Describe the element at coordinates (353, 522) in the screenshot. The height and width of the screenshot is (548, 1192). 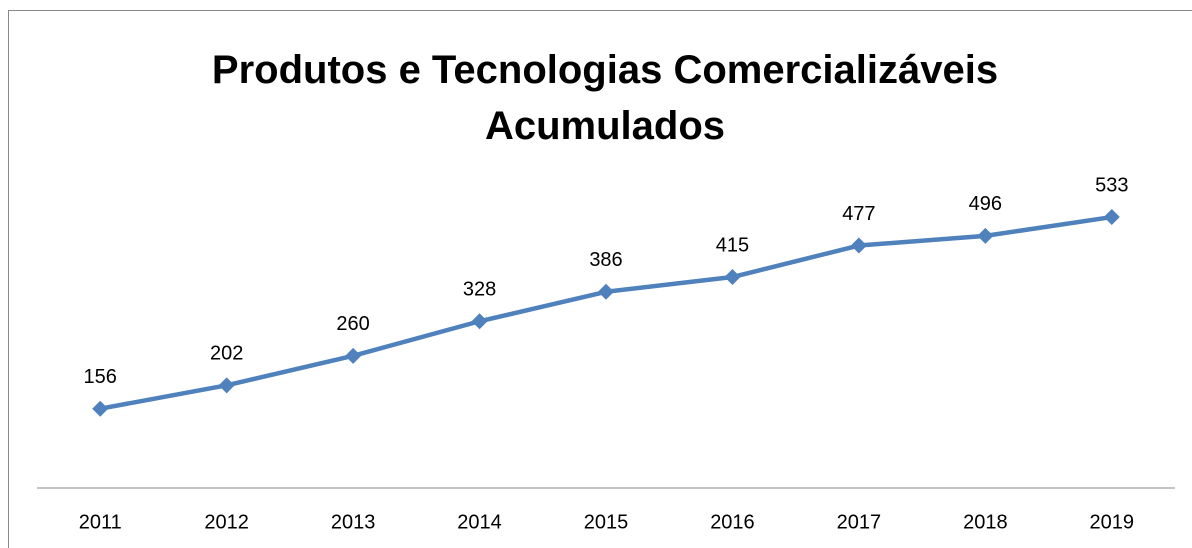
I see `x-tick-label: 2013` at that location.